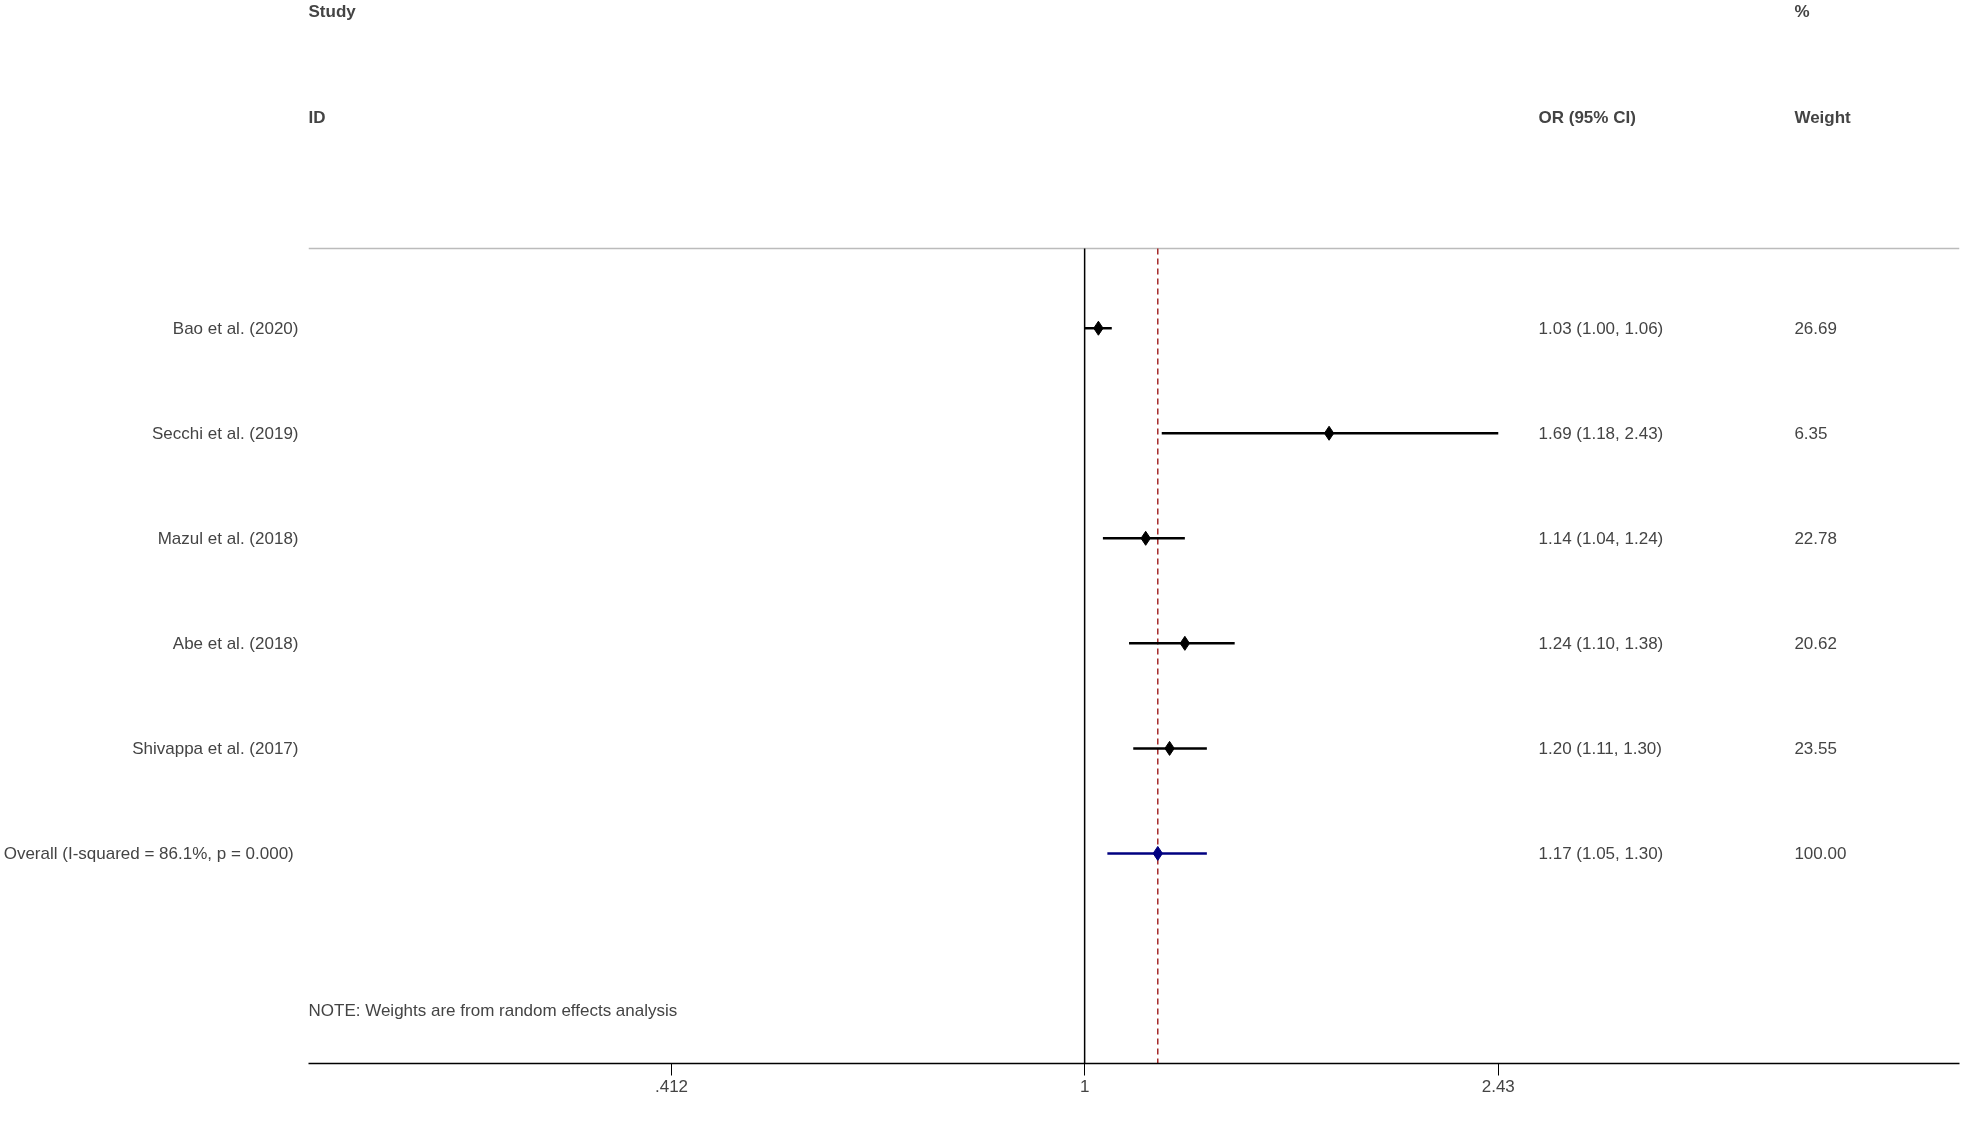 This screenshot has height=1133, width=1969. I want to click on x-tick-label: 1, so click(1084, 1086).